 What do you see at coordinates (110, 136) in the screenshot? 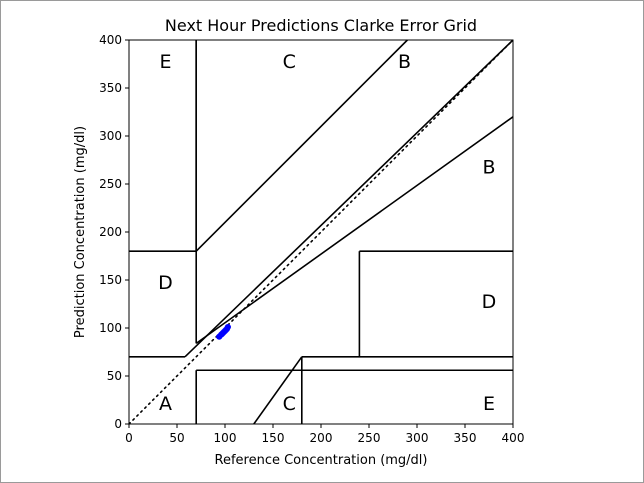
I see `y-tick-label: 300` at bounding box center [110, 136].